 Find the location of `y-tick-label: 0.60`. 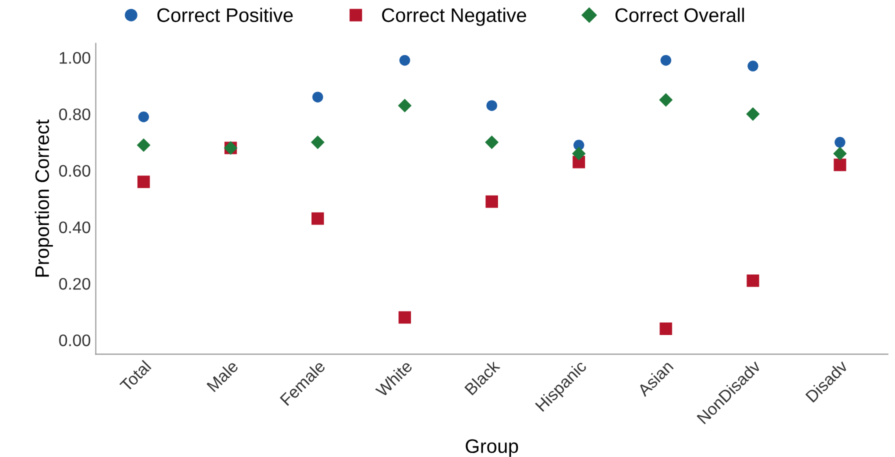

y-tick-label: 0.60 is located at coordinates (74, 170).